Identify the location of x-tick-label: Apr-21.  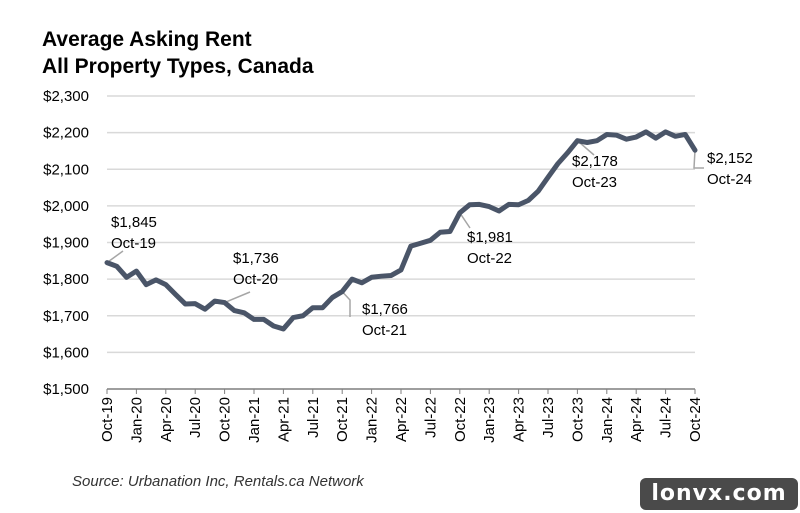
(283, 419).